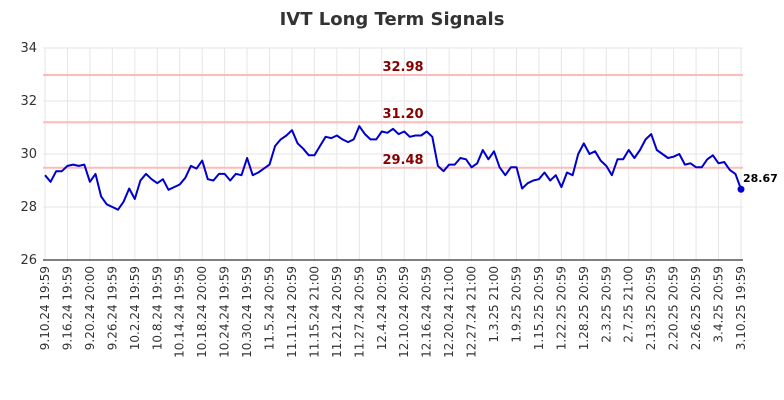 The height and width of the screenshot is (400, 784). What do you see at coordinates (741, 308) in the screenshot?
I see `x-tick-label: 3.10.25 19:59` at bounding box center [741, 308].